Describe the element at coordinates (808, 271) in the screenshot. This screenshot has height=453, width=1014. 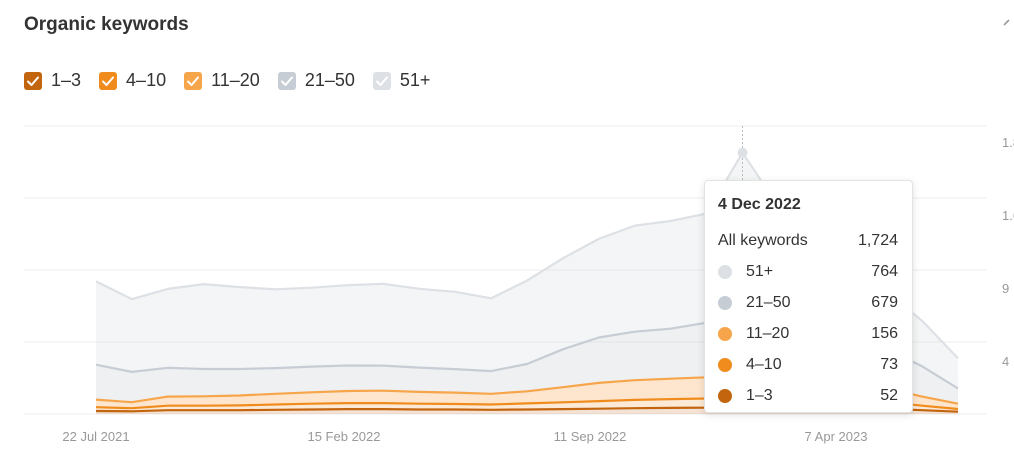
I see `tooltip-row: 51+ 764` at that location.